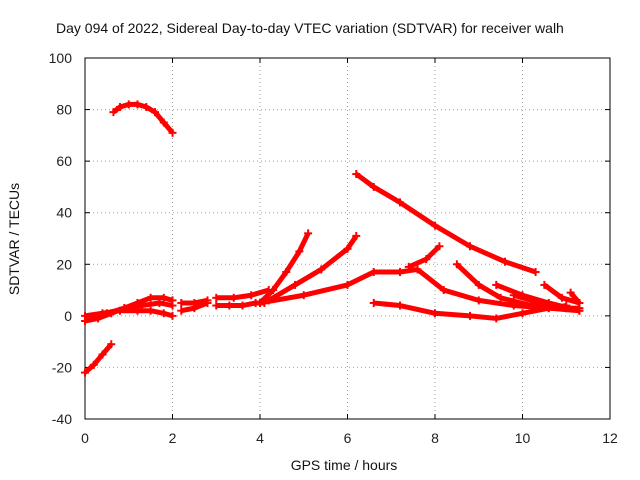 The width and height of the screenshot is (640, 480). Describe the element at coordinates (260, 438) in the screenshot. I see `x-tick-label: 4` at that location.